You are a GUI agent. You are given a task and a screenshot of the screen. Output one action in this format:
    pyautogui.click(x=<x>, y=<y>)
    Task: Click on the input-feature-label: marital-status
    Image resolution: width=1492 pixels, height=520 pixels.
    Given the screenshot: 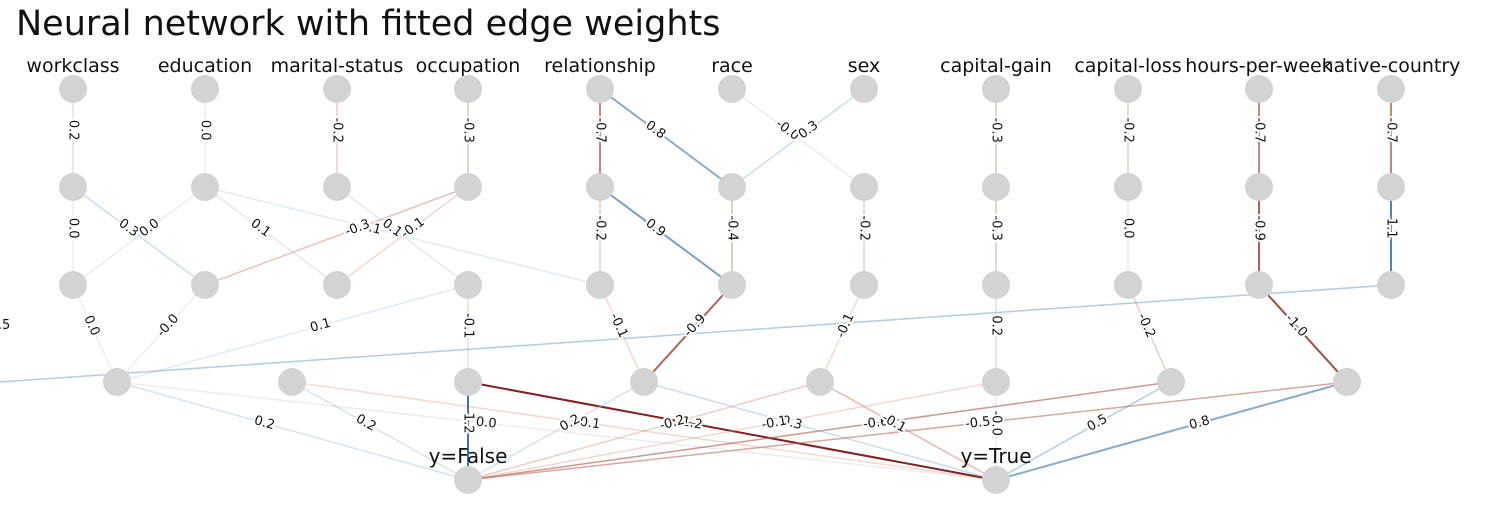 What is the action you would take?
    pyautogui.click(x=337, y=66)
    